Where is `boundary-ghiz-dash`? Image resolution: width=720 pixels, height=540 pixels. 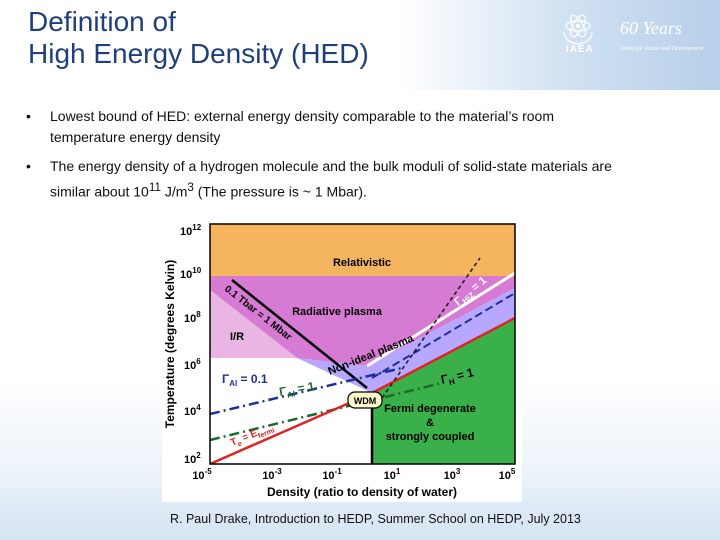
boundary-ghiz-dash is located at coordinates (443, 335).